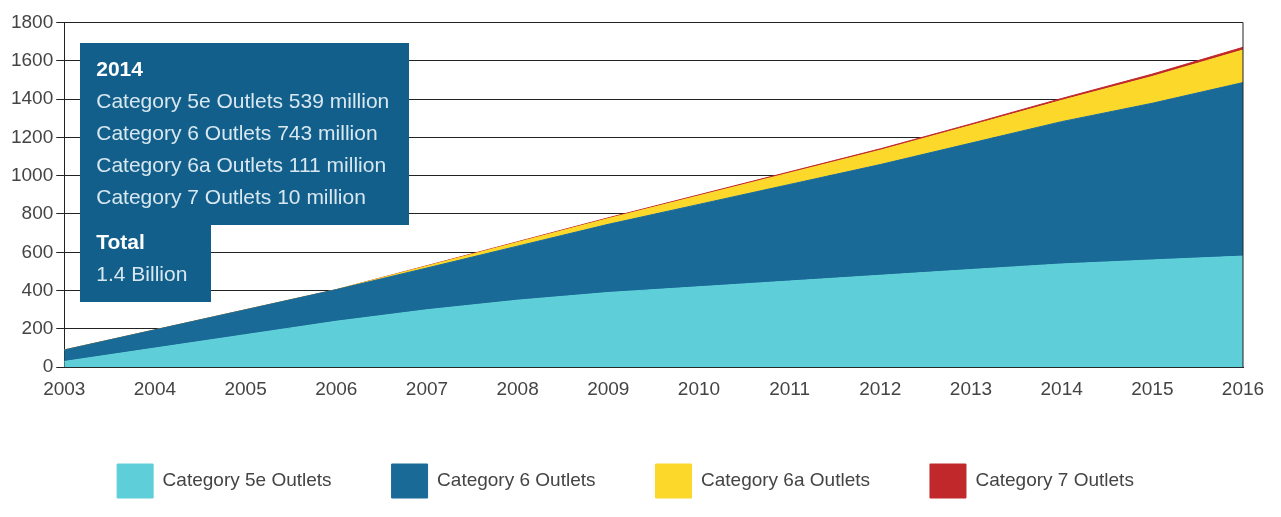  I want to click on x-tick-label: 2003, so click(64, 388).